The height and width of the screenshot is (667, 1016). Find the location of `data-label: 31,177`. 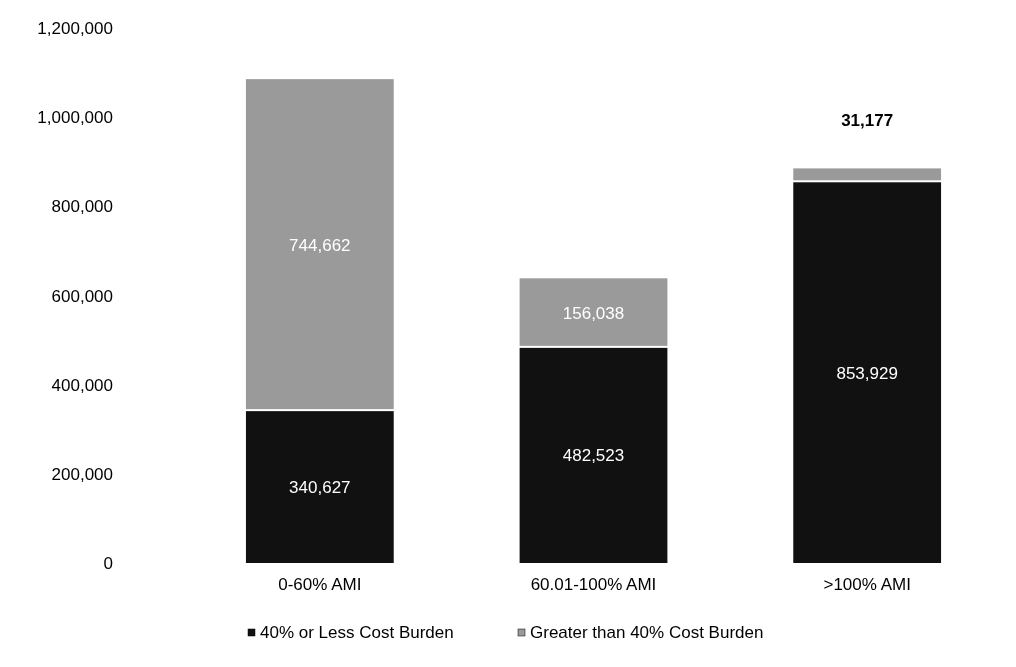

data-label: 31,177 is located at coordinates (867, 121).